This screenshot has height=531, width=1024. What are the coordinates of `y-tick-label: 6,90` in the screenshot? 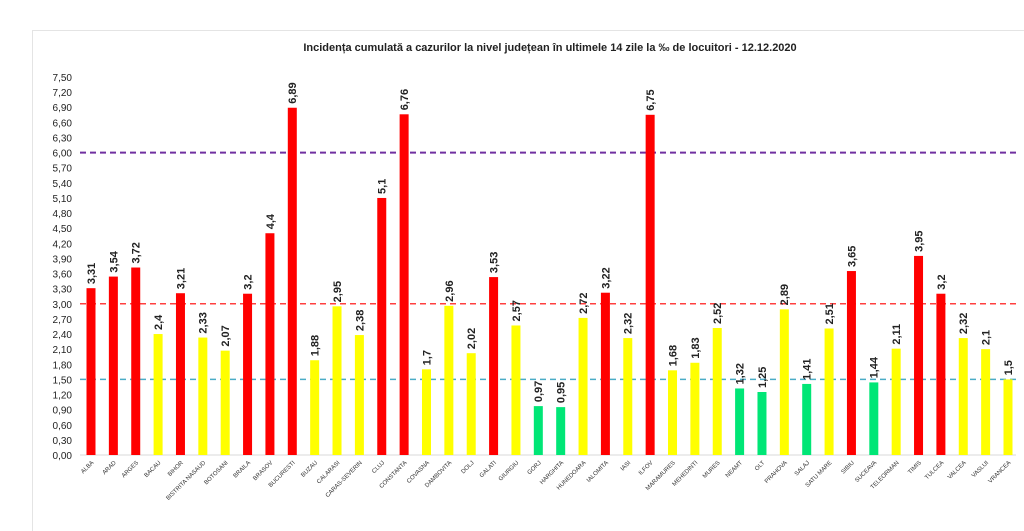 It's located at (63, 108).